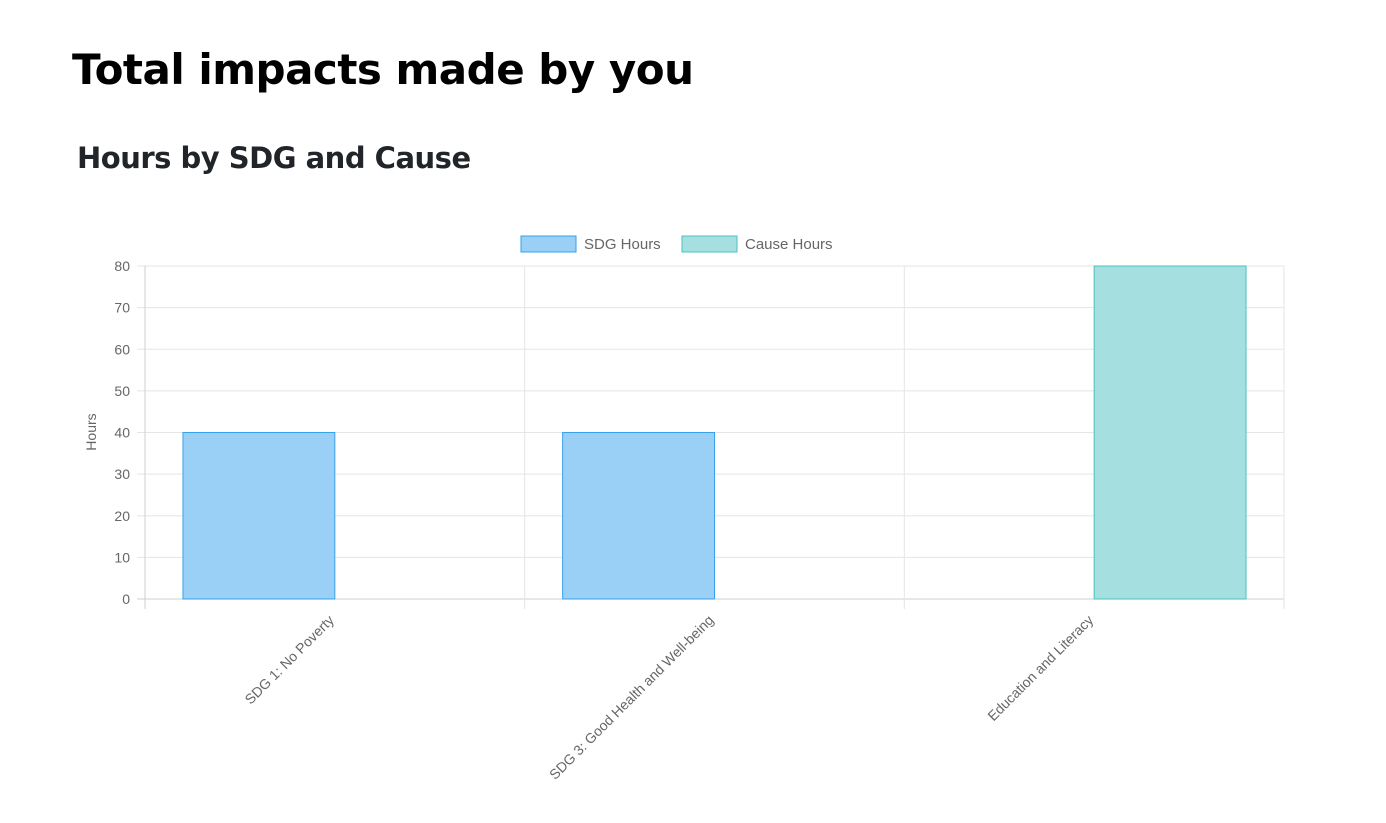 This screenshot has width=1386, height=823. Describe the element at coordinates (91, 431) in the screenshot. I see `y-axis-title: Hours` at that location.